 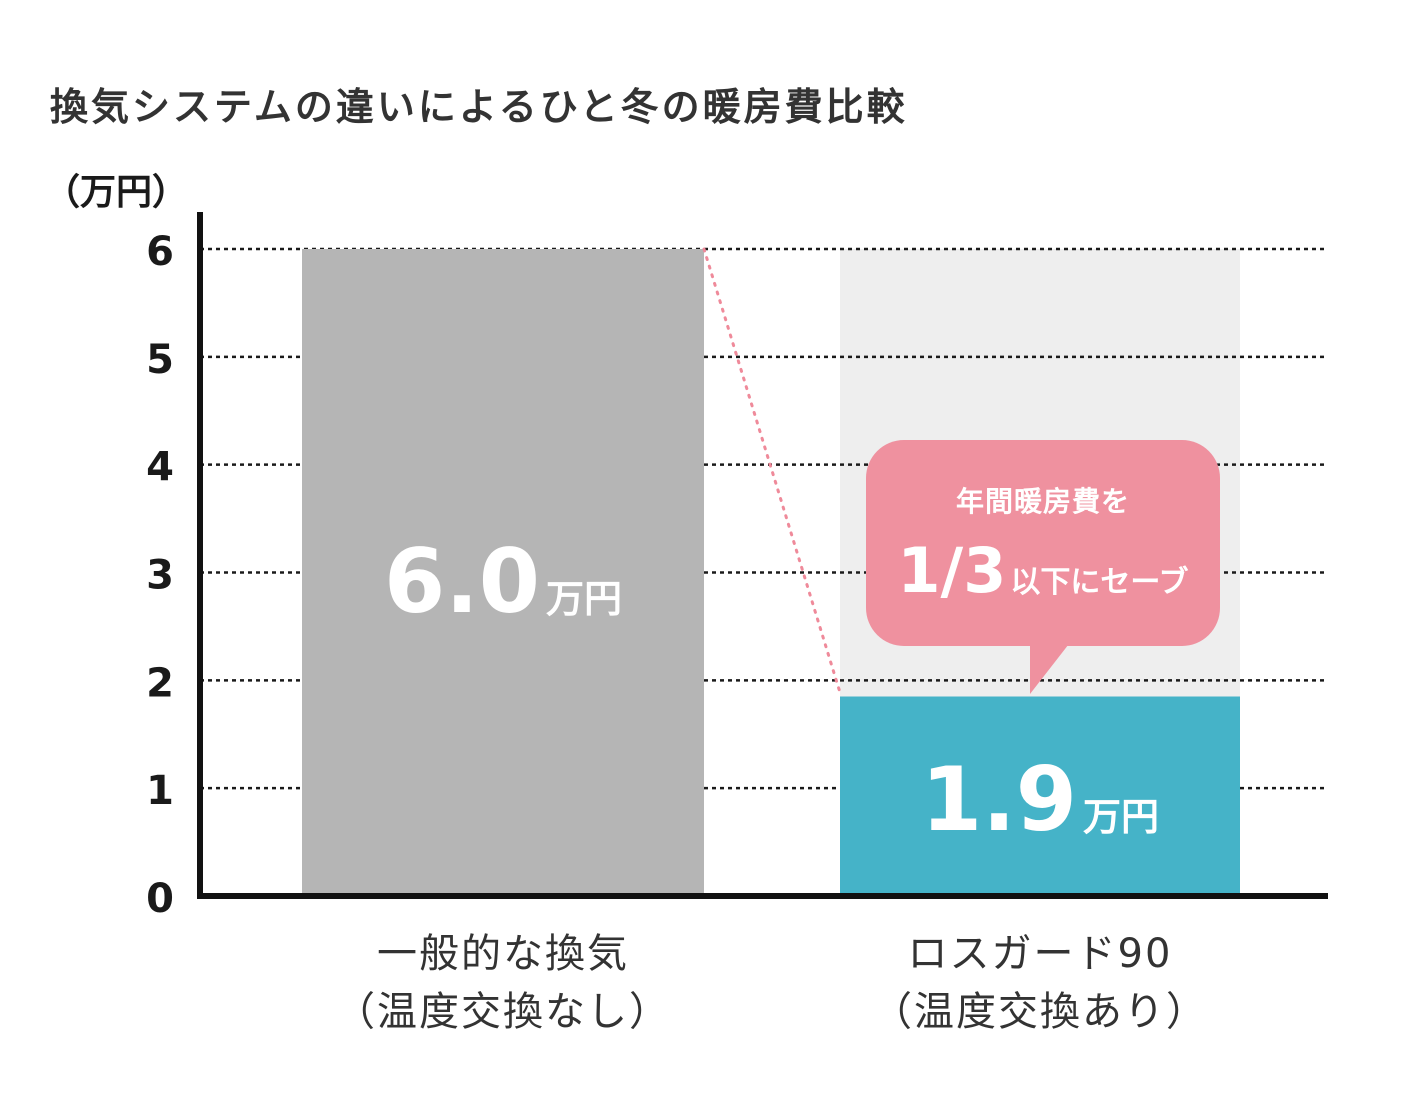 What do you see at coordinates (999, 799) in the screenshot?
I see `bar-value-2: 1.9` at bounding box center [999, 799].